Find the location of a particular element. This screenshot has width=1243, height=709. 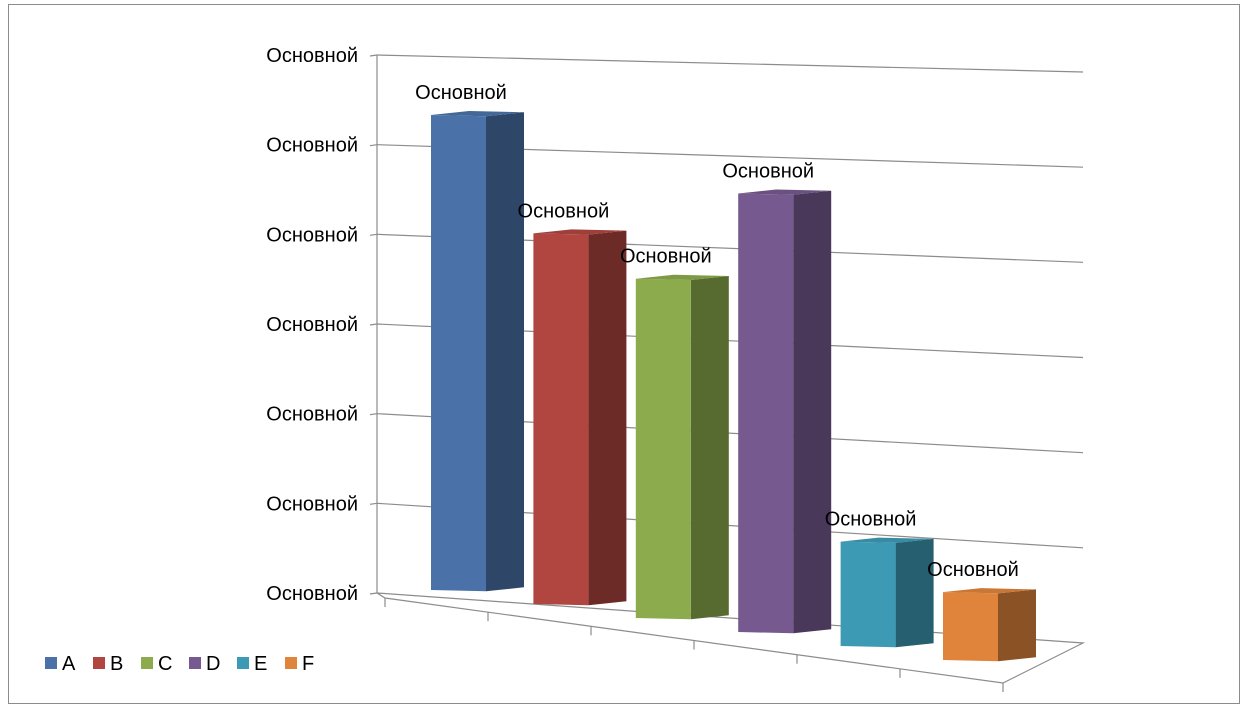

legend-label: F is located at coordinates (308, 664).